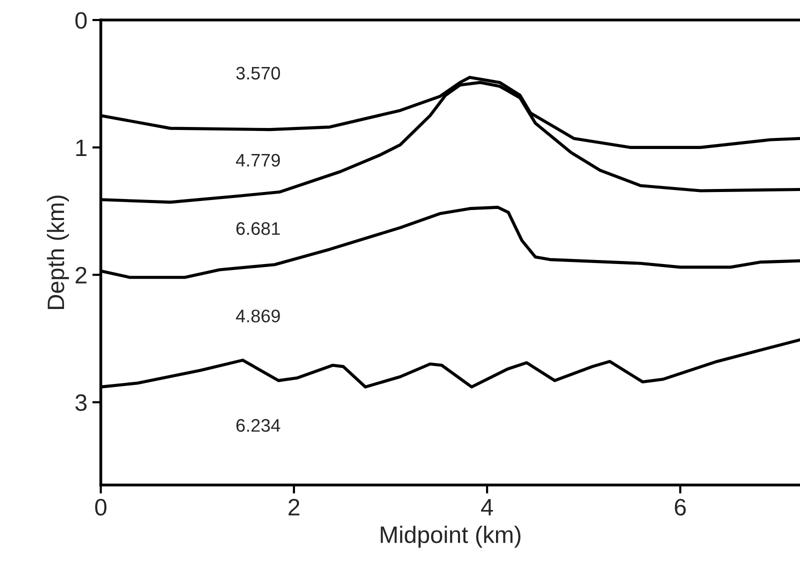  I want to click on x-axis-title: Midpoint (km), so click(450, 537).